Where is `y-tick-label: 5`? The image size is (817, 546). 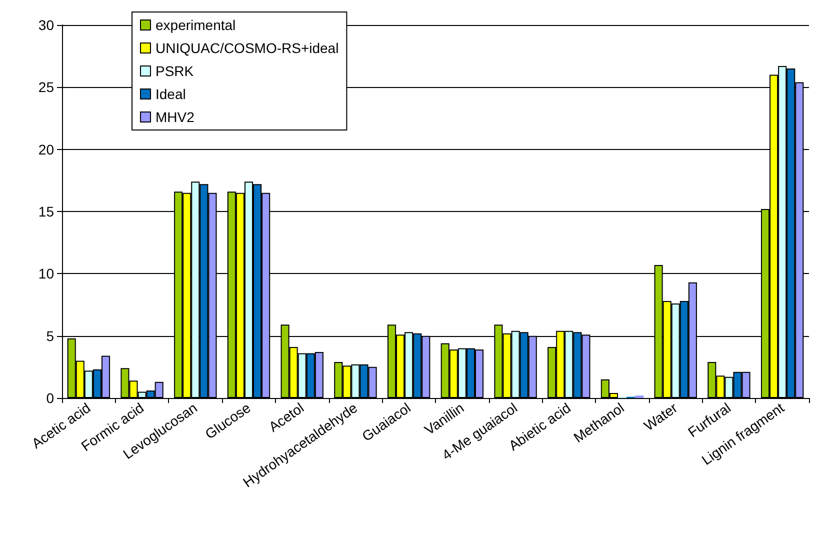
y-tick-label: 5 is located at coordinates (50, 336).